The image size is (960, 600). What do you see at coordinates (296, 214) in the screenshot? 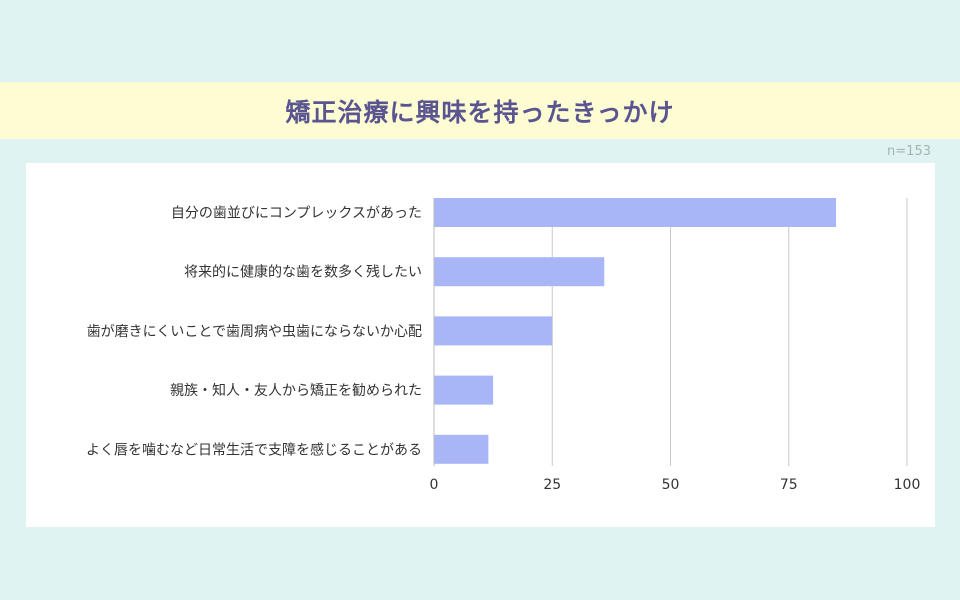
I see `category-label: 自分の歯並びにコンプレックスがあった` at bounding box center [296, 214].